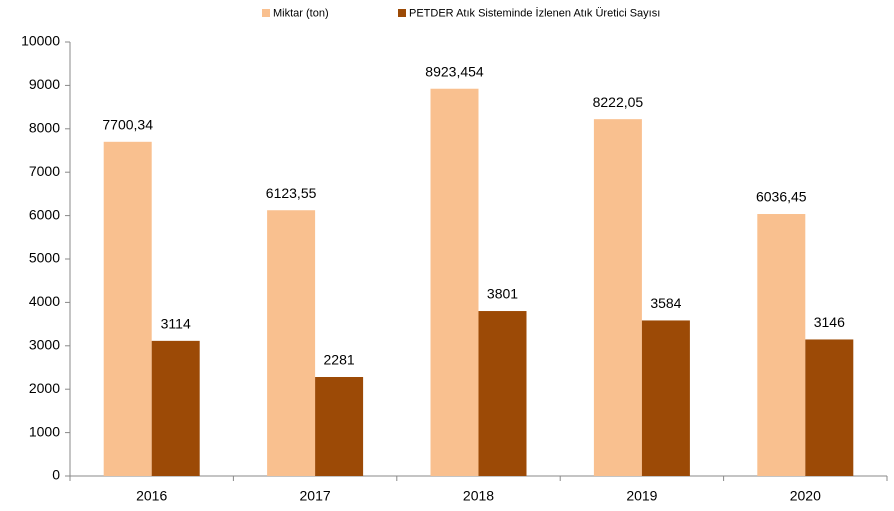 The width and height of the screenshot is (894, 511). What do you see at coordinates (291, 193) in the screenshot?
I see `data-label: 6123,55` at bounding box center [291, 193].